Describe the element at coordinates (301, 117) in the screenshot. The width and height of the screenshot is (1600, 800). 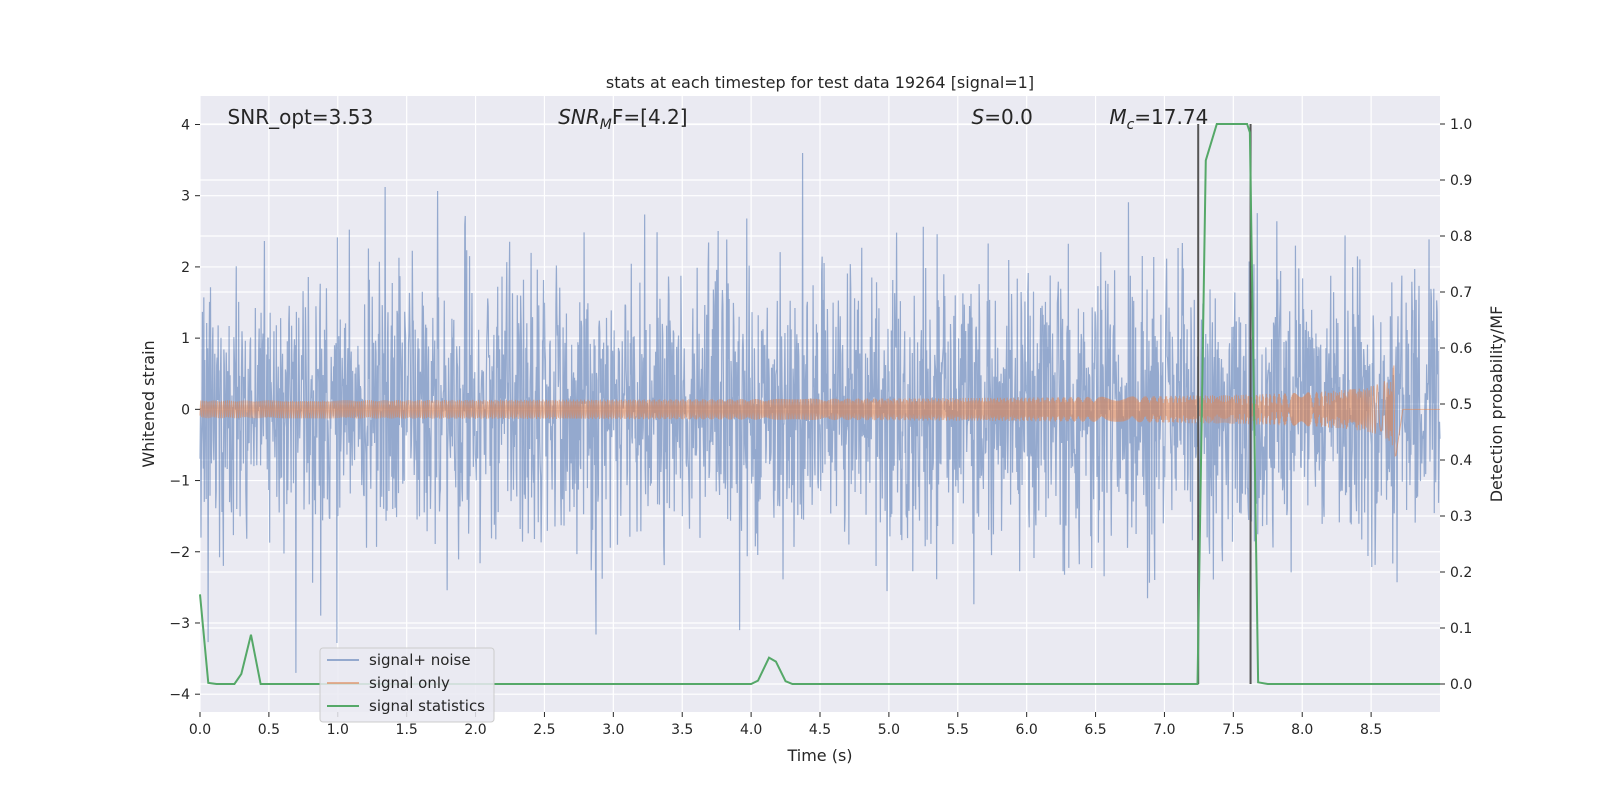
I see `annotation-snr-opt: SNR_opt=3.53` at that location.